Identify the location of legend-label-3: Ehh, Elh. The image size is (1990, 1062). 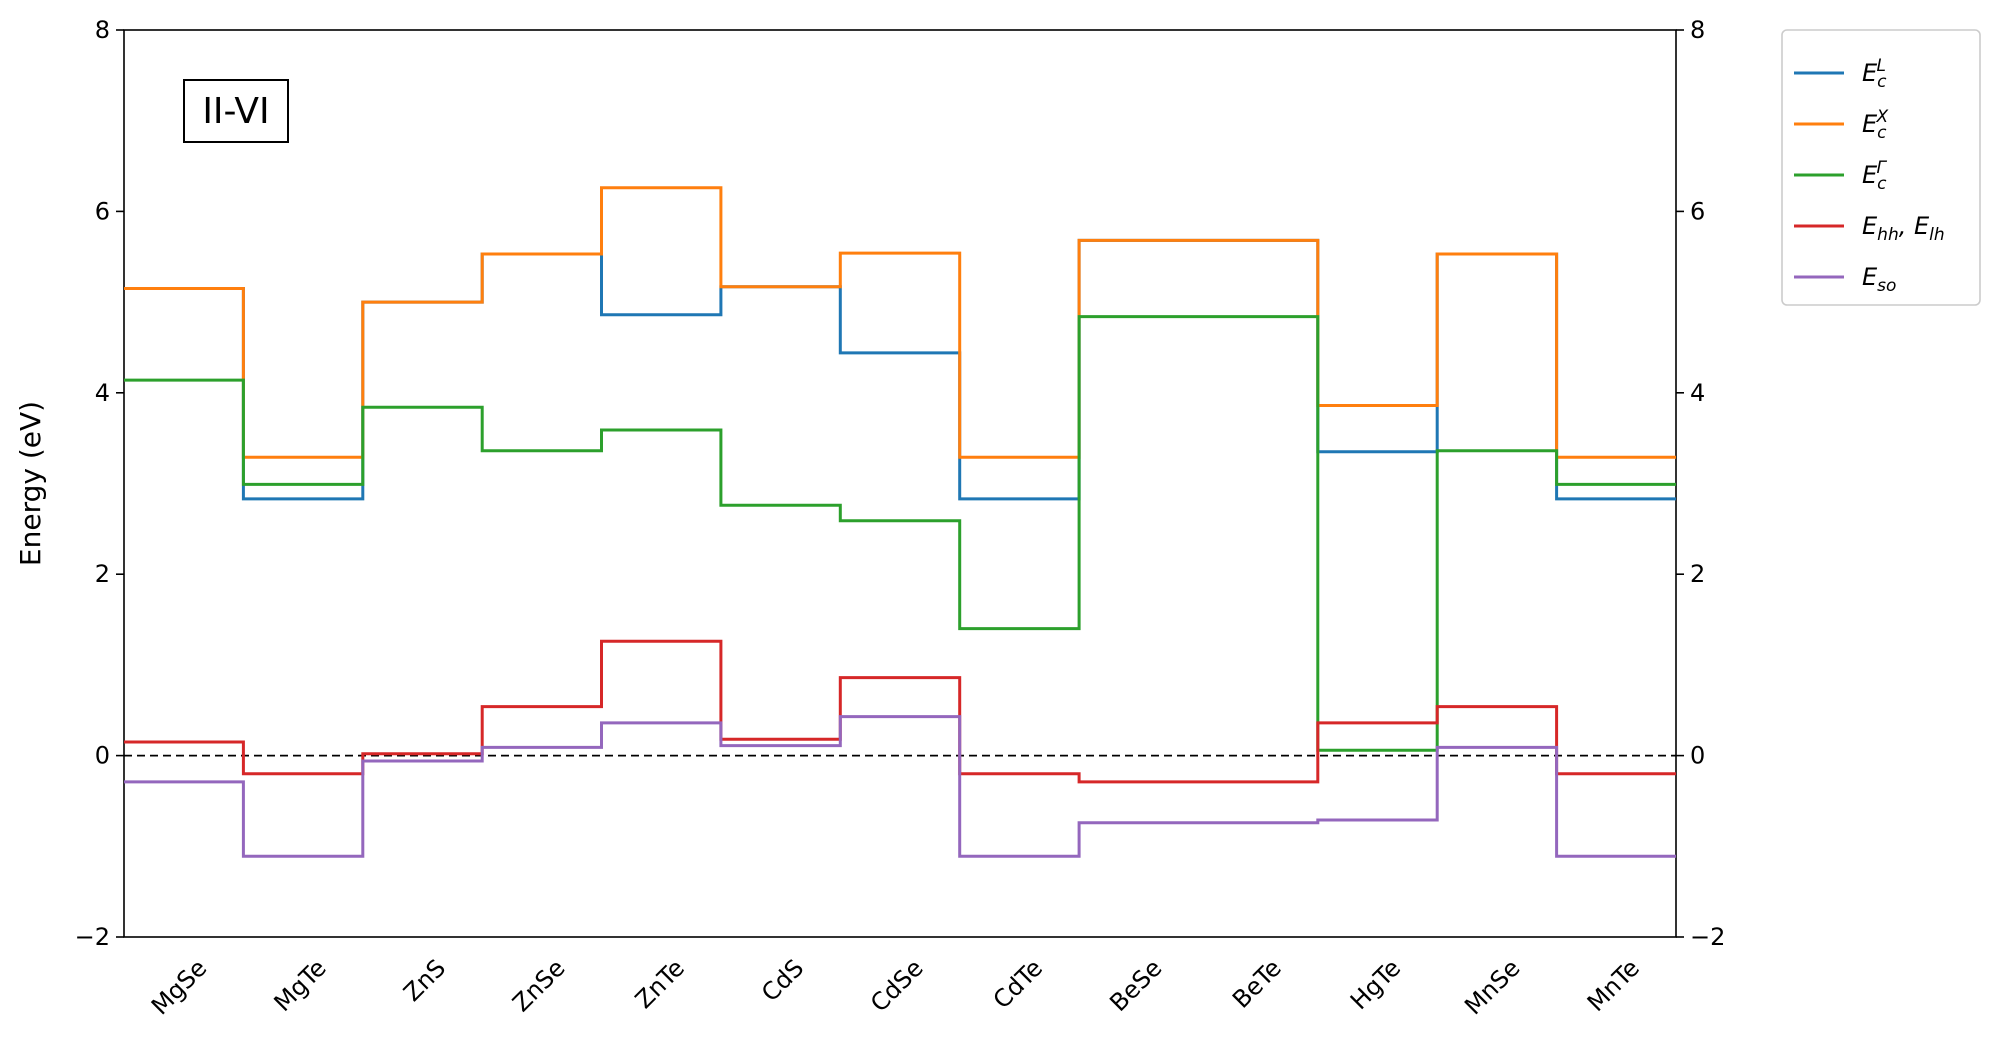
(1903, 228).